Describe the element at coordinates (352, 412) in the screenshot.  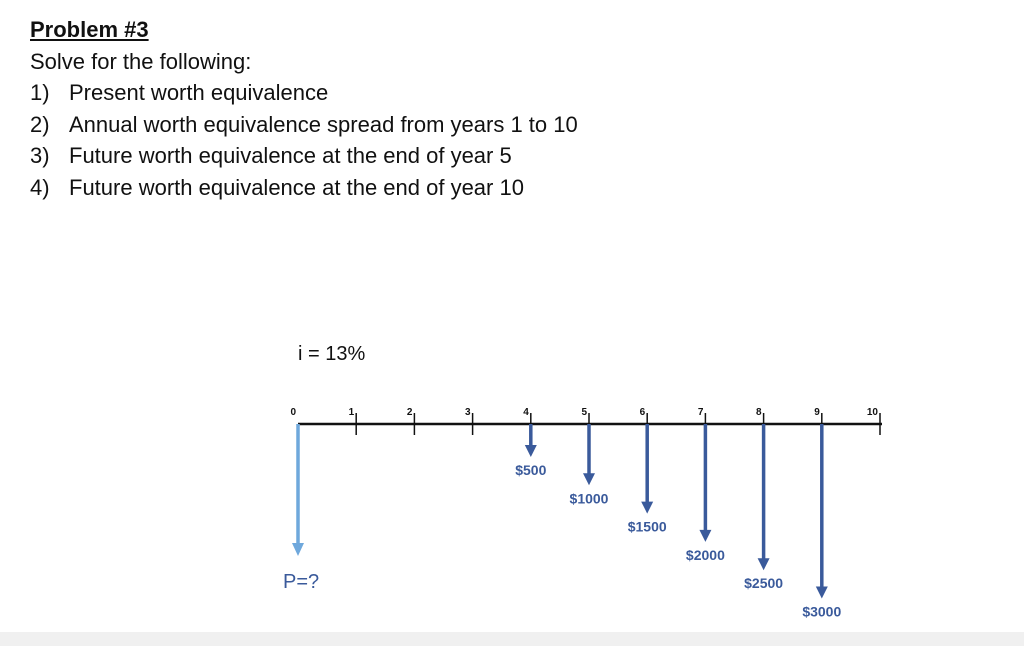
I see `period-label: 1` at that location.